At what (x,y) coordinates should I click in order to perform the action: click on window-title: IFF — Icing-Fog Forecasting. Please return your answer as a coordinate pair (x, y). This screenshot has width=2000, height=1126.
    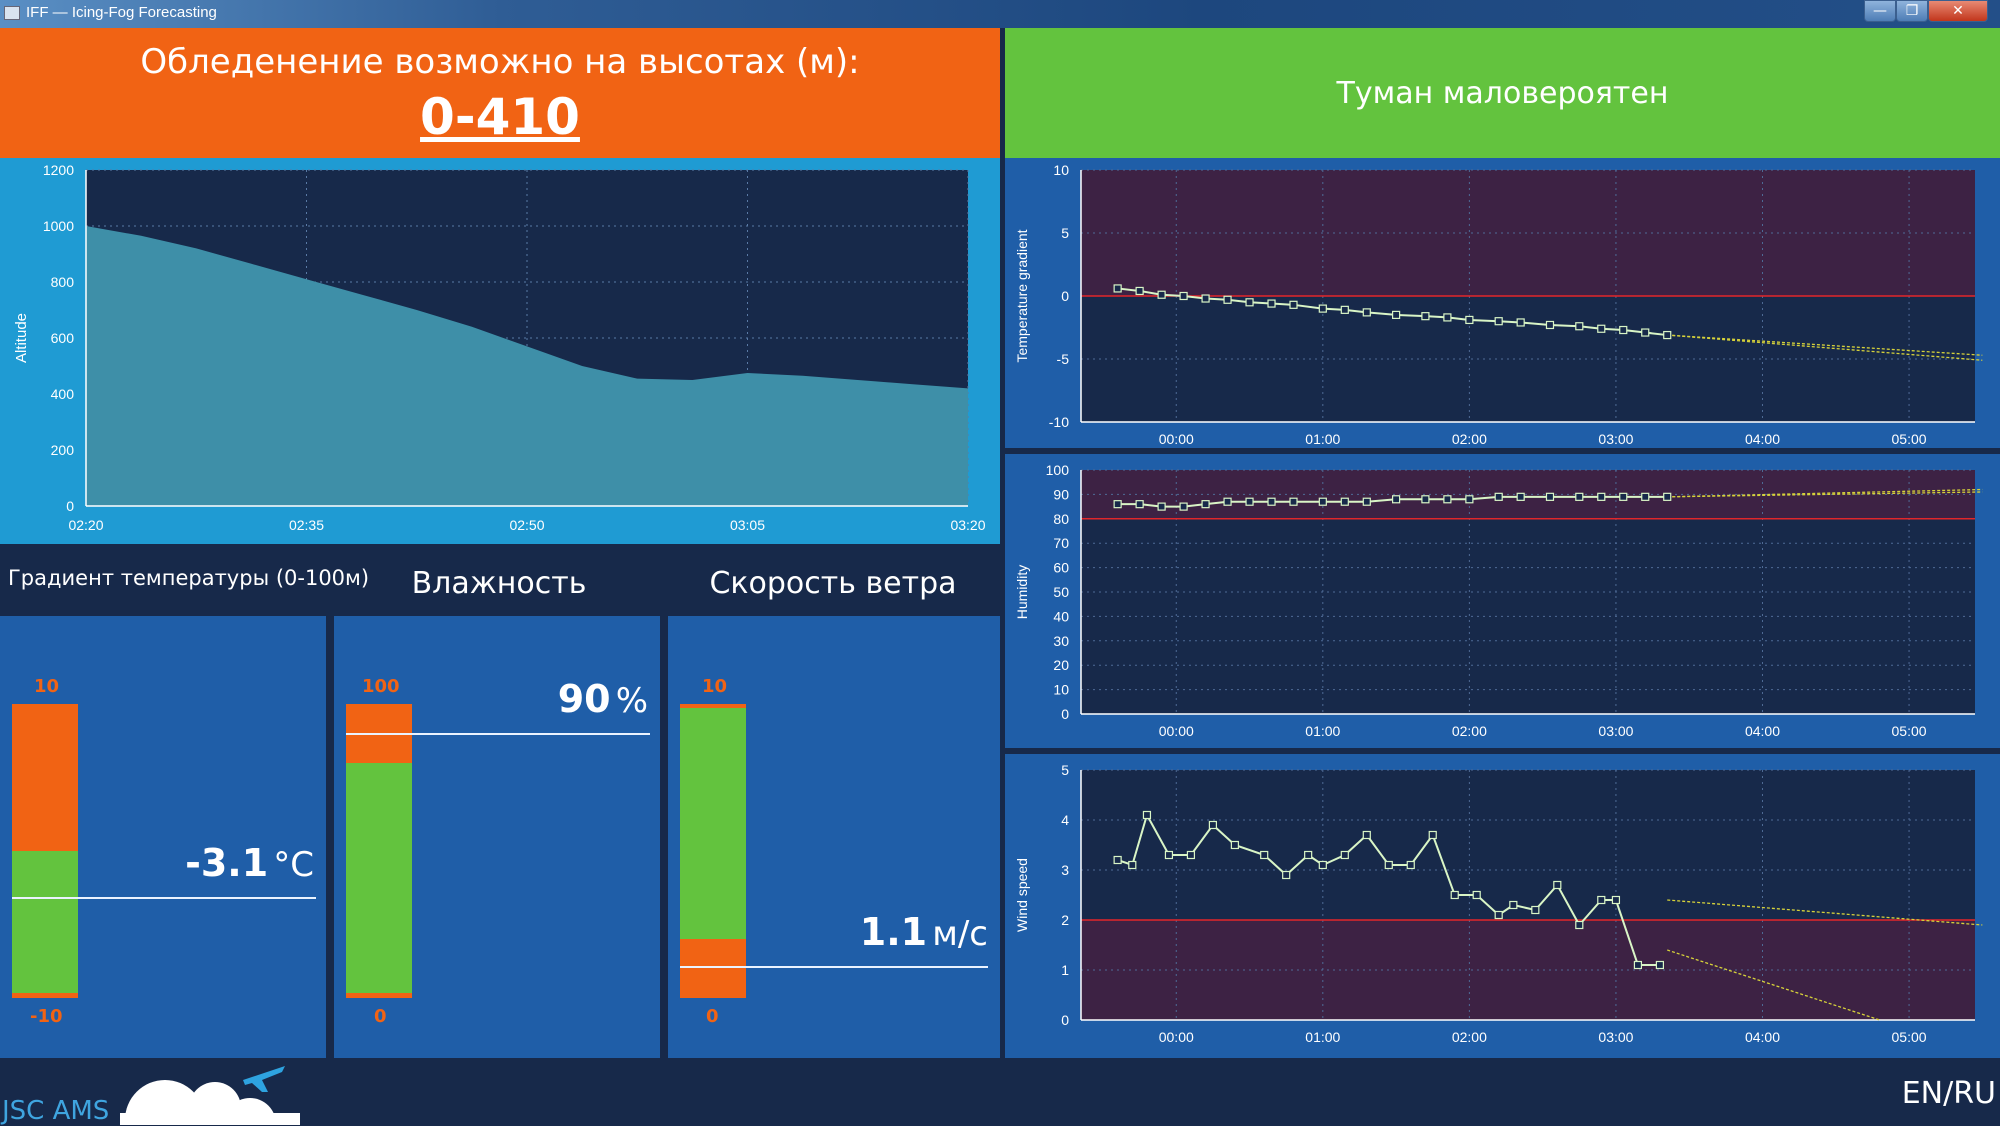
    Looking at the image, I should click on (121, 12).